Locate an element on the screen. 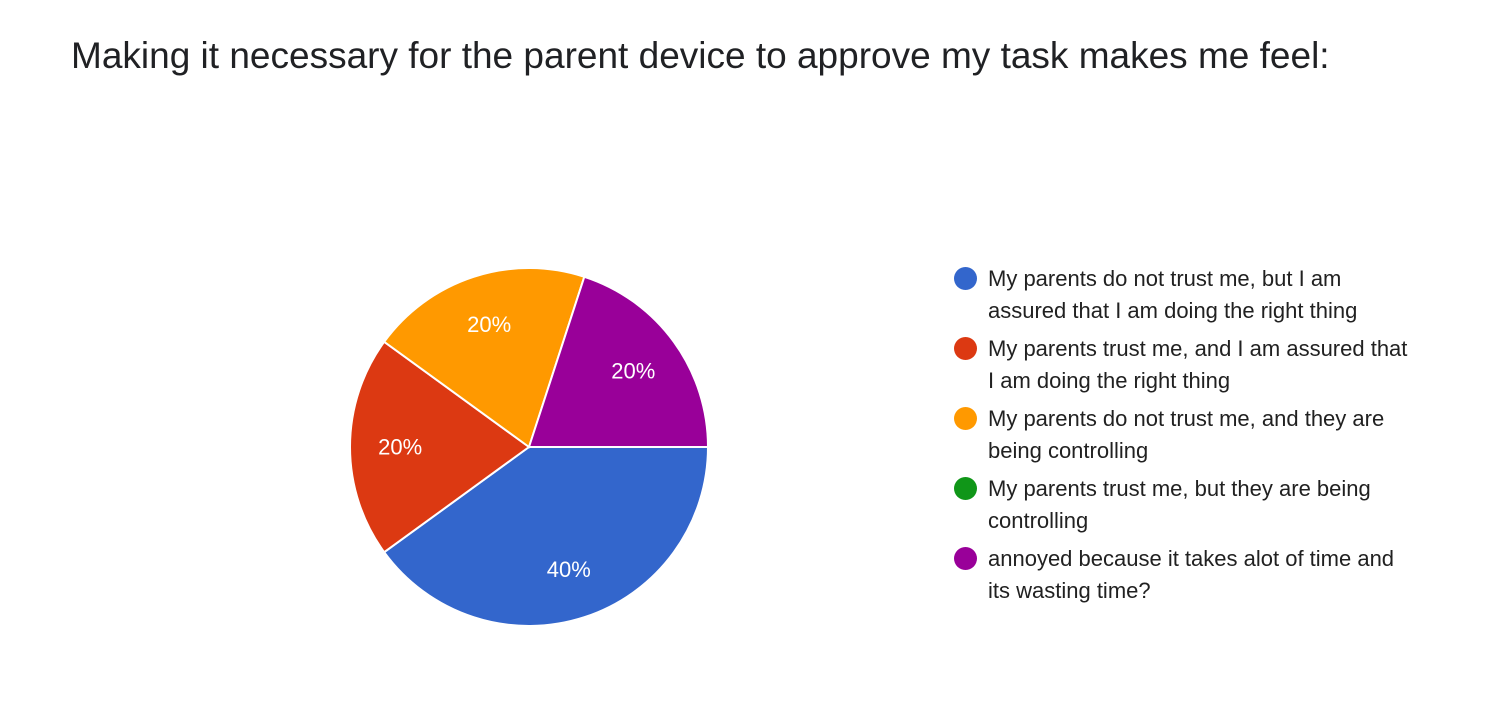  pie-slice-labels: 40% 20% 20% 20% is located at coordinates (516, 447).